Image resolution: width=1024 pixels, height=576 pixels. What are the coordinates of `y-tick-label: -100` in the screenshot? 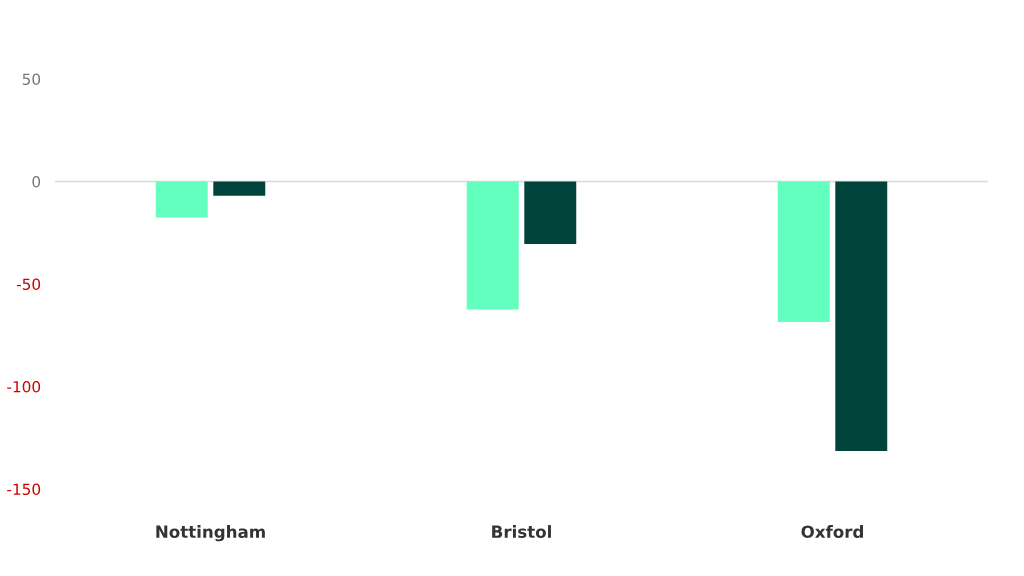 It's located at (24, 386).